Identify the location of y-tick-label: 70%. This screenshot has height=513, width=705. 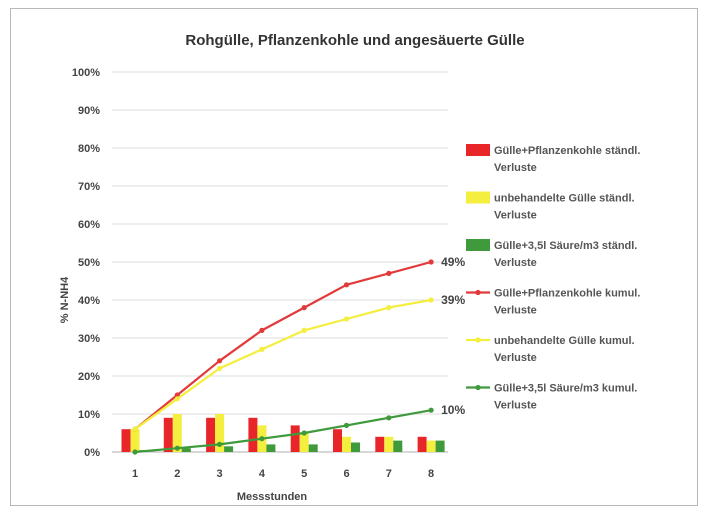
(89, 187).